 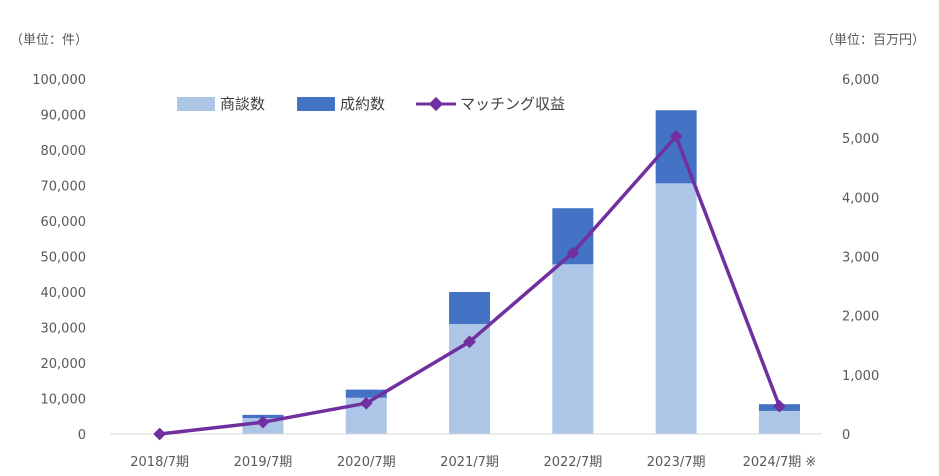 What do you see at coordinates (846, 435) in the screenshot?
I see `right-tick-label: 0` at bounding box center [846, 435].